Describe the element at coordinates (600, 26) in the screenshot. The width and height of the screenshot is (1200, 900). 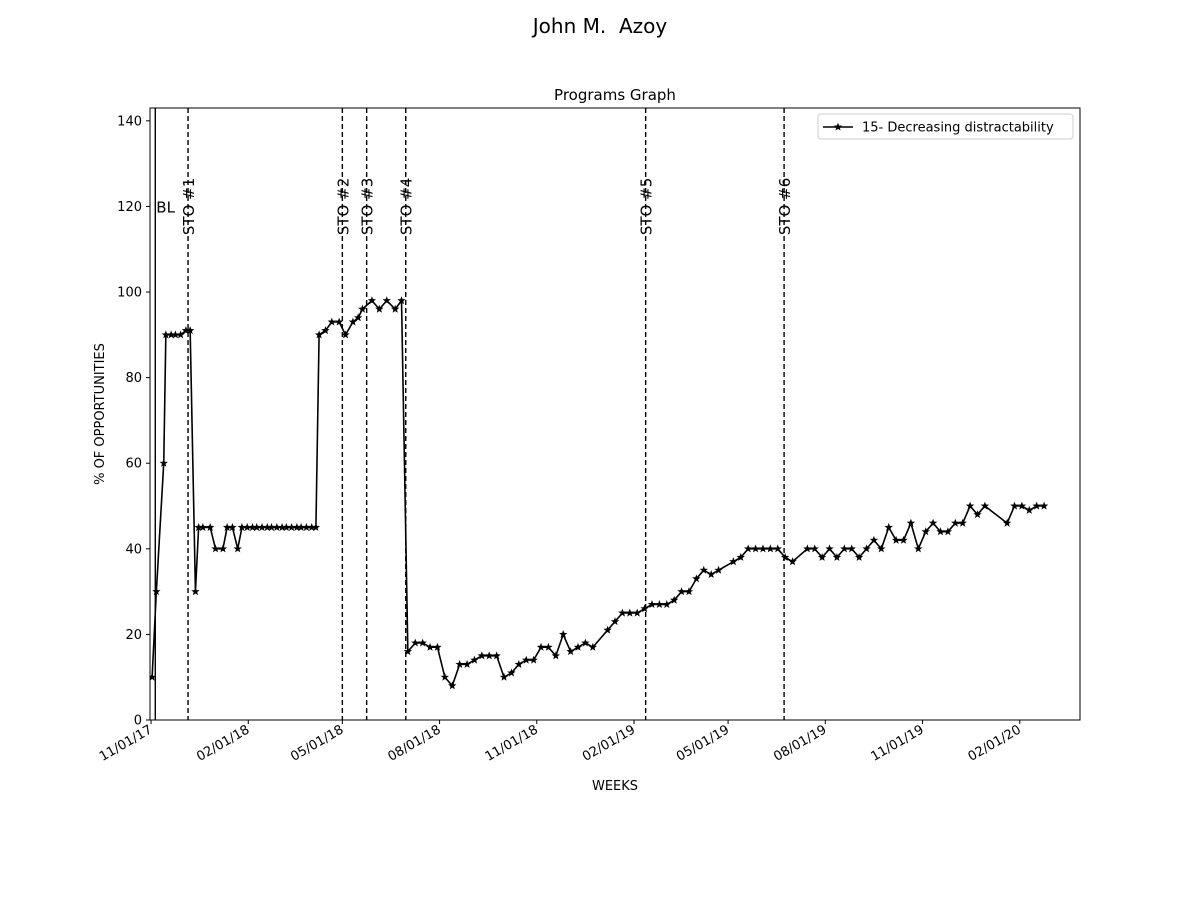
I see `figure-title: John M. Azoy` at that location.